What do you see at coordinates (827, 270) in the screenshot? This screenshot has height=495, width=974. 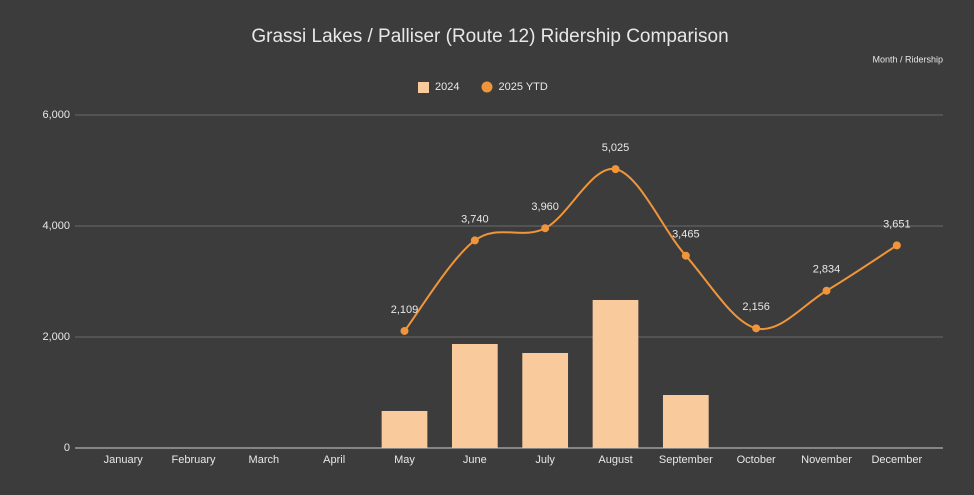 I see `data-label: 2,834` at bounding box center [827, 270].